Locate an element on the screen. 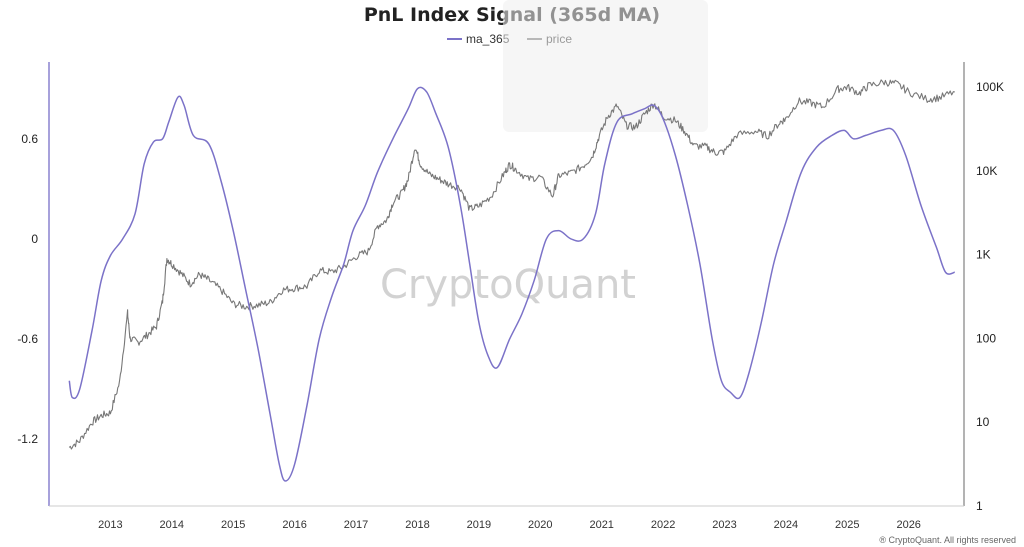  y-left-tick-label: -1.2 is located at coordinates (27, 439).